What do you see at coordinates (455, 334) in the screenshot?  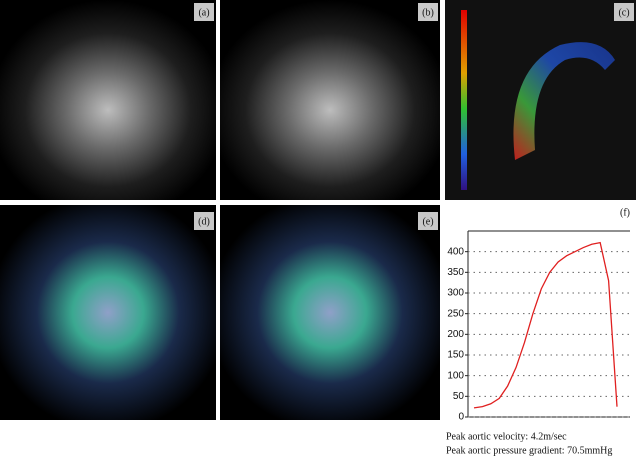 I see `y-tick-label: 200` at bounding box center [455, 334].